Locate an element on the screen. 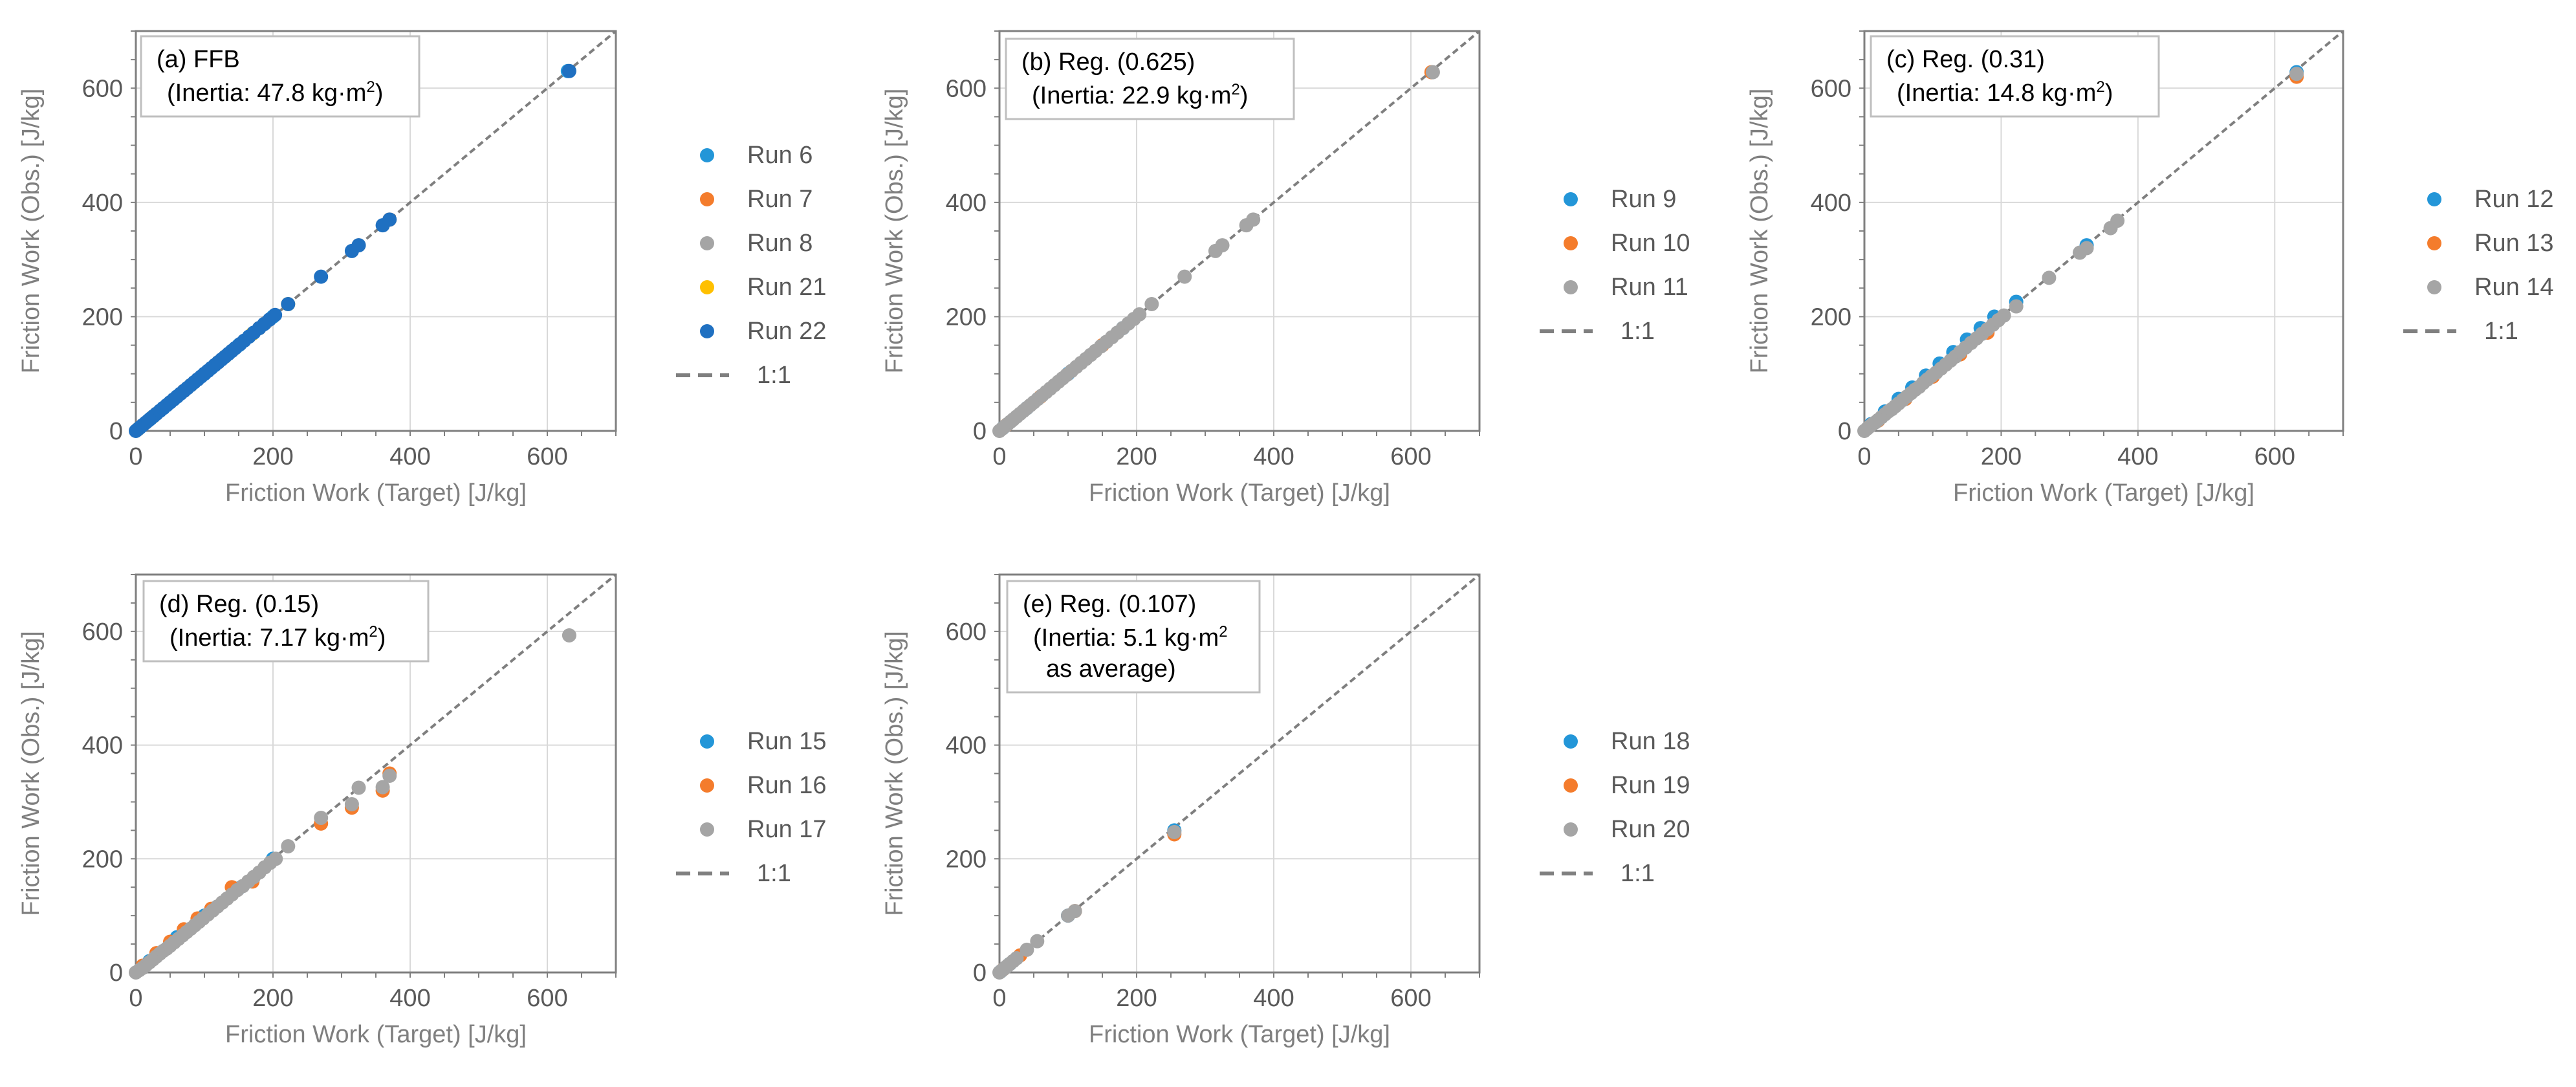  legend-label: Run 19 is located at coordinates (1651, 785).